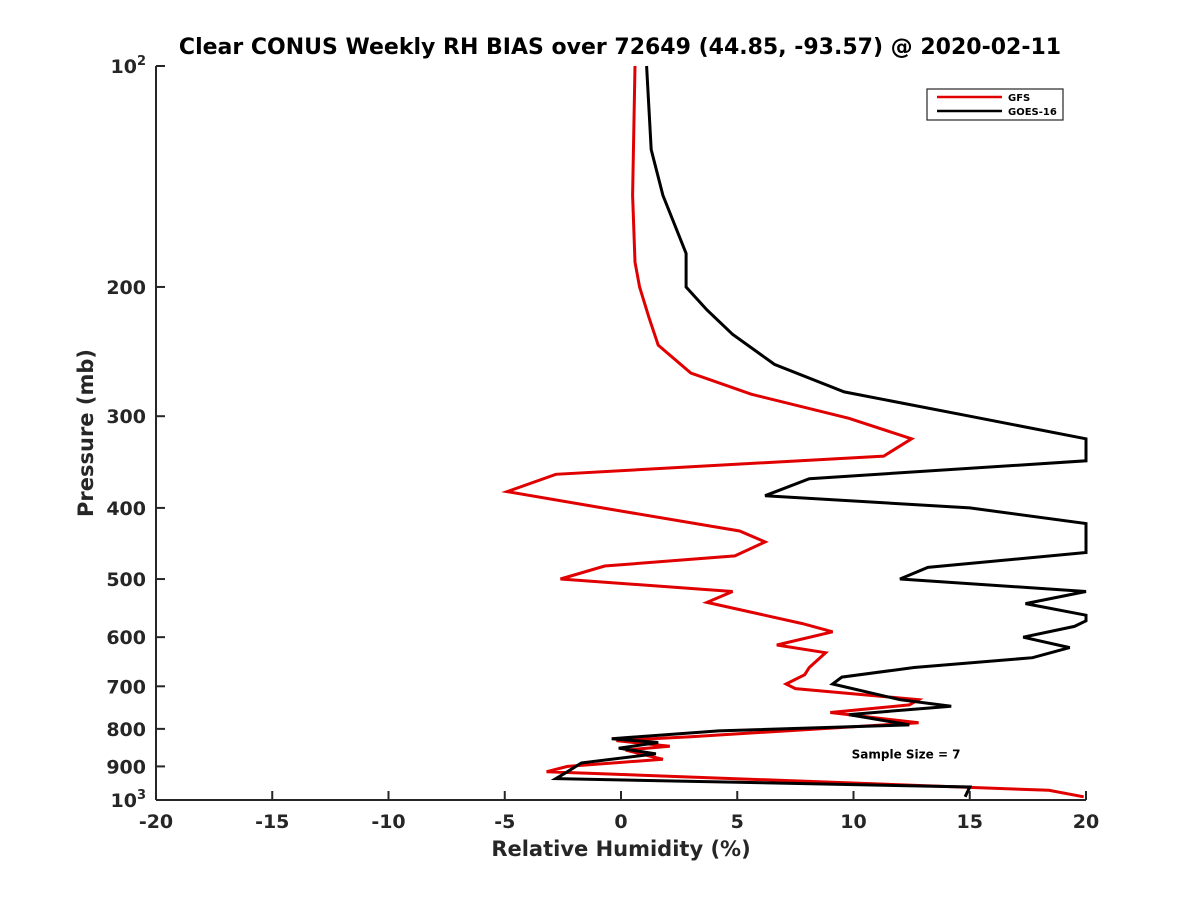  I want to click on y-axis-ticks: 10² 200 300 400 500 600 700 800 900 10³, so click(135, 433).